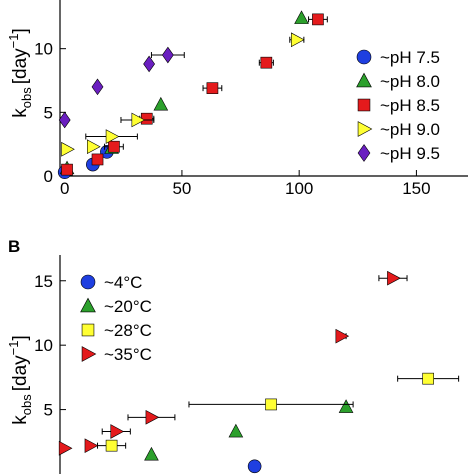 The height and width of the screenshot is (474, 474). What do you see at coordinates (14, 246) in the screenshot?
I see `panel-label: B` at bounding box center [14, 246].